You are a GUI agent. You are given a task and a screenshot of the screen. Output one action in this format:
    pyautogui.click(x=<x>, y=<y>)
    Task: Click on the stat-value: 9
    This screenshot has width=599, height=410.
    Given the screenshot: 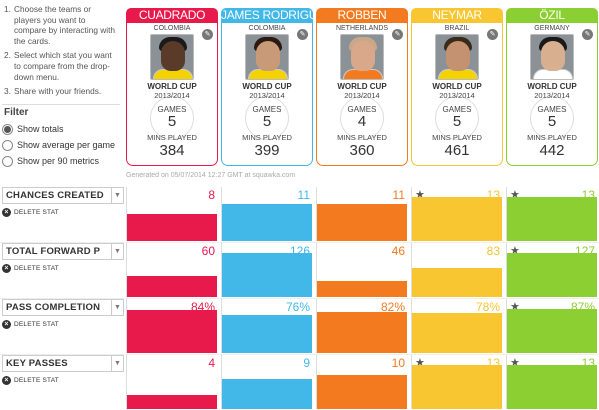 What is the action you would take?
    pyautogui.click(x=306, y=363)
    